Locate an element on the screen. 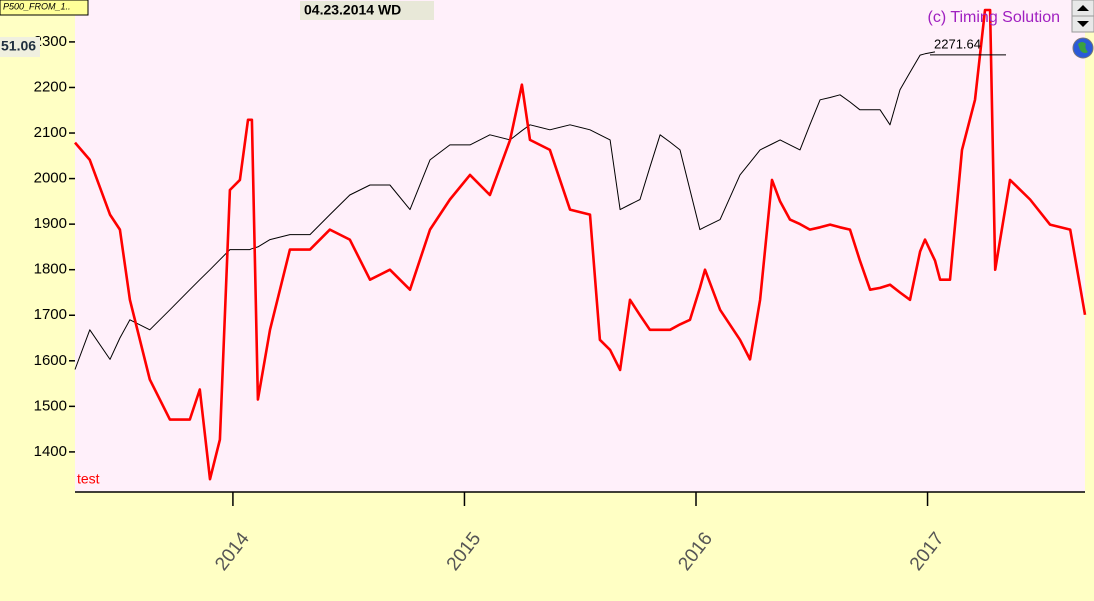 This screenshot has width=1094, height=601. date-box is located at coordinates (367, 10).